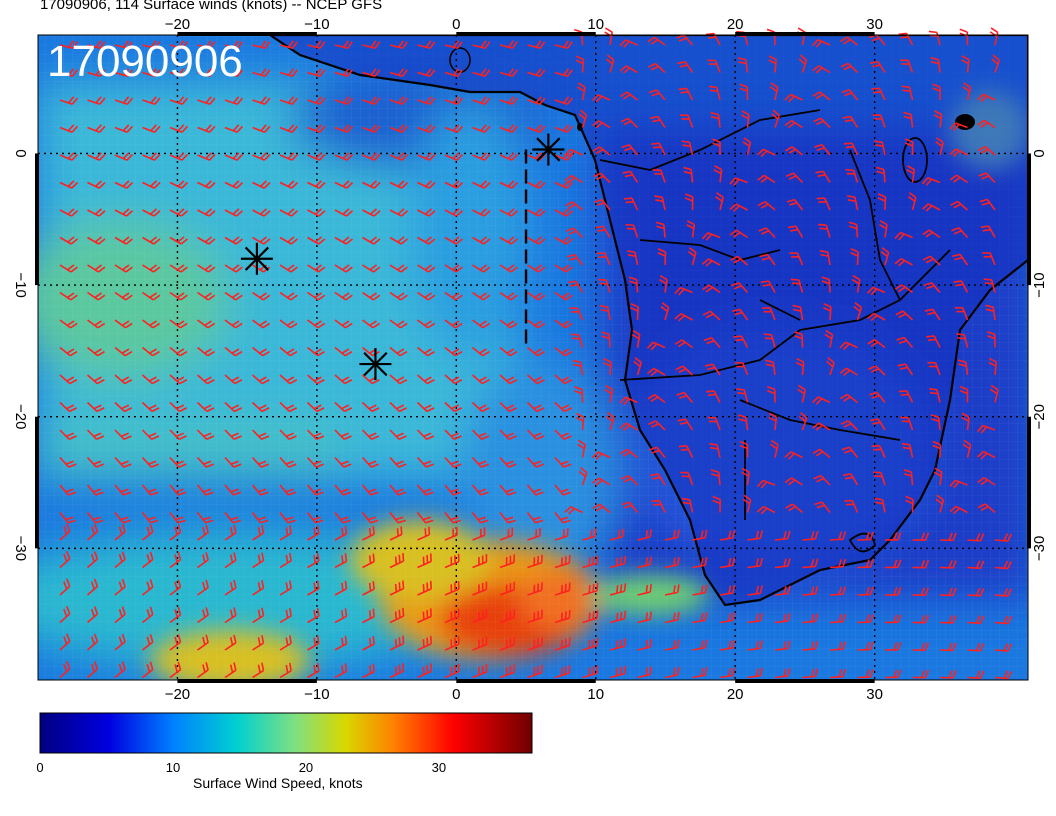 This screenshot has width=1056, height=816. What do you see at coordinates (20, 153) in the screenshot?
I see `lat-tick-label: 0` at bounding box center [20, 153].